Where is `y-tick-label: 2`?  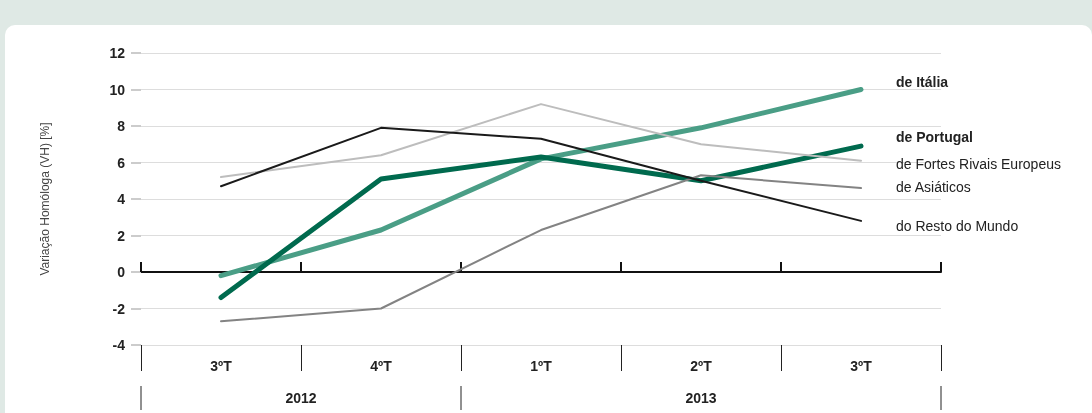
y-tick-label: 2 is located at coordinates (121, 235).